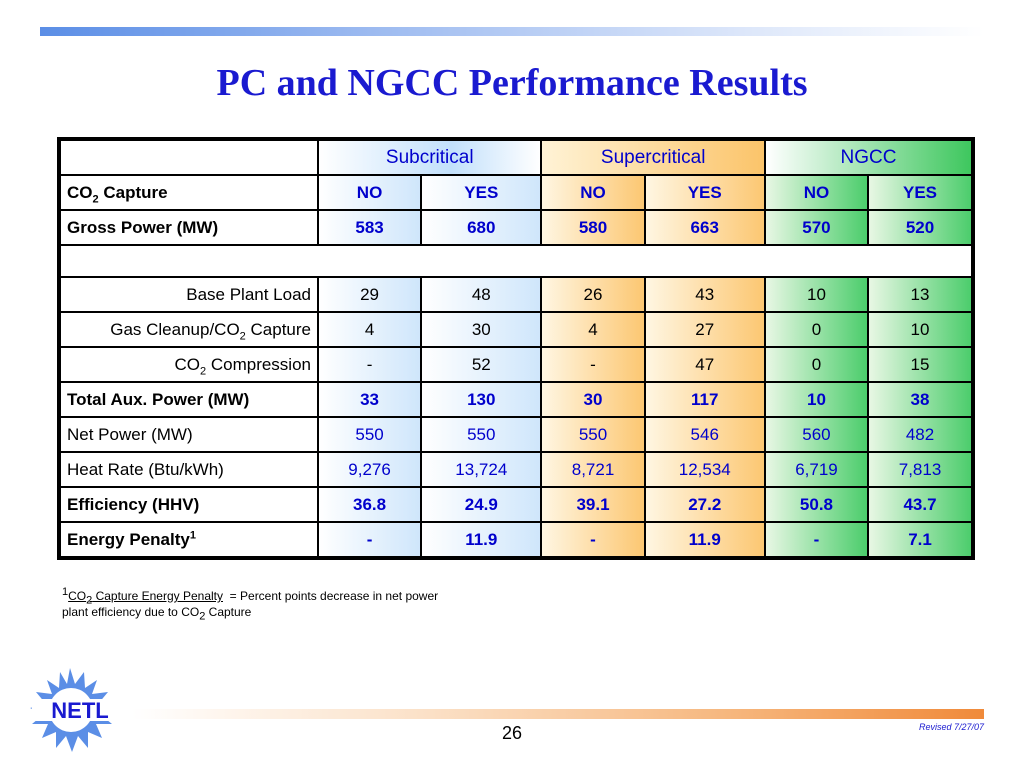 Image resolution: width=1024 pixels, height=768 pixels. I want to click on cell: 580, so click(593, 227).